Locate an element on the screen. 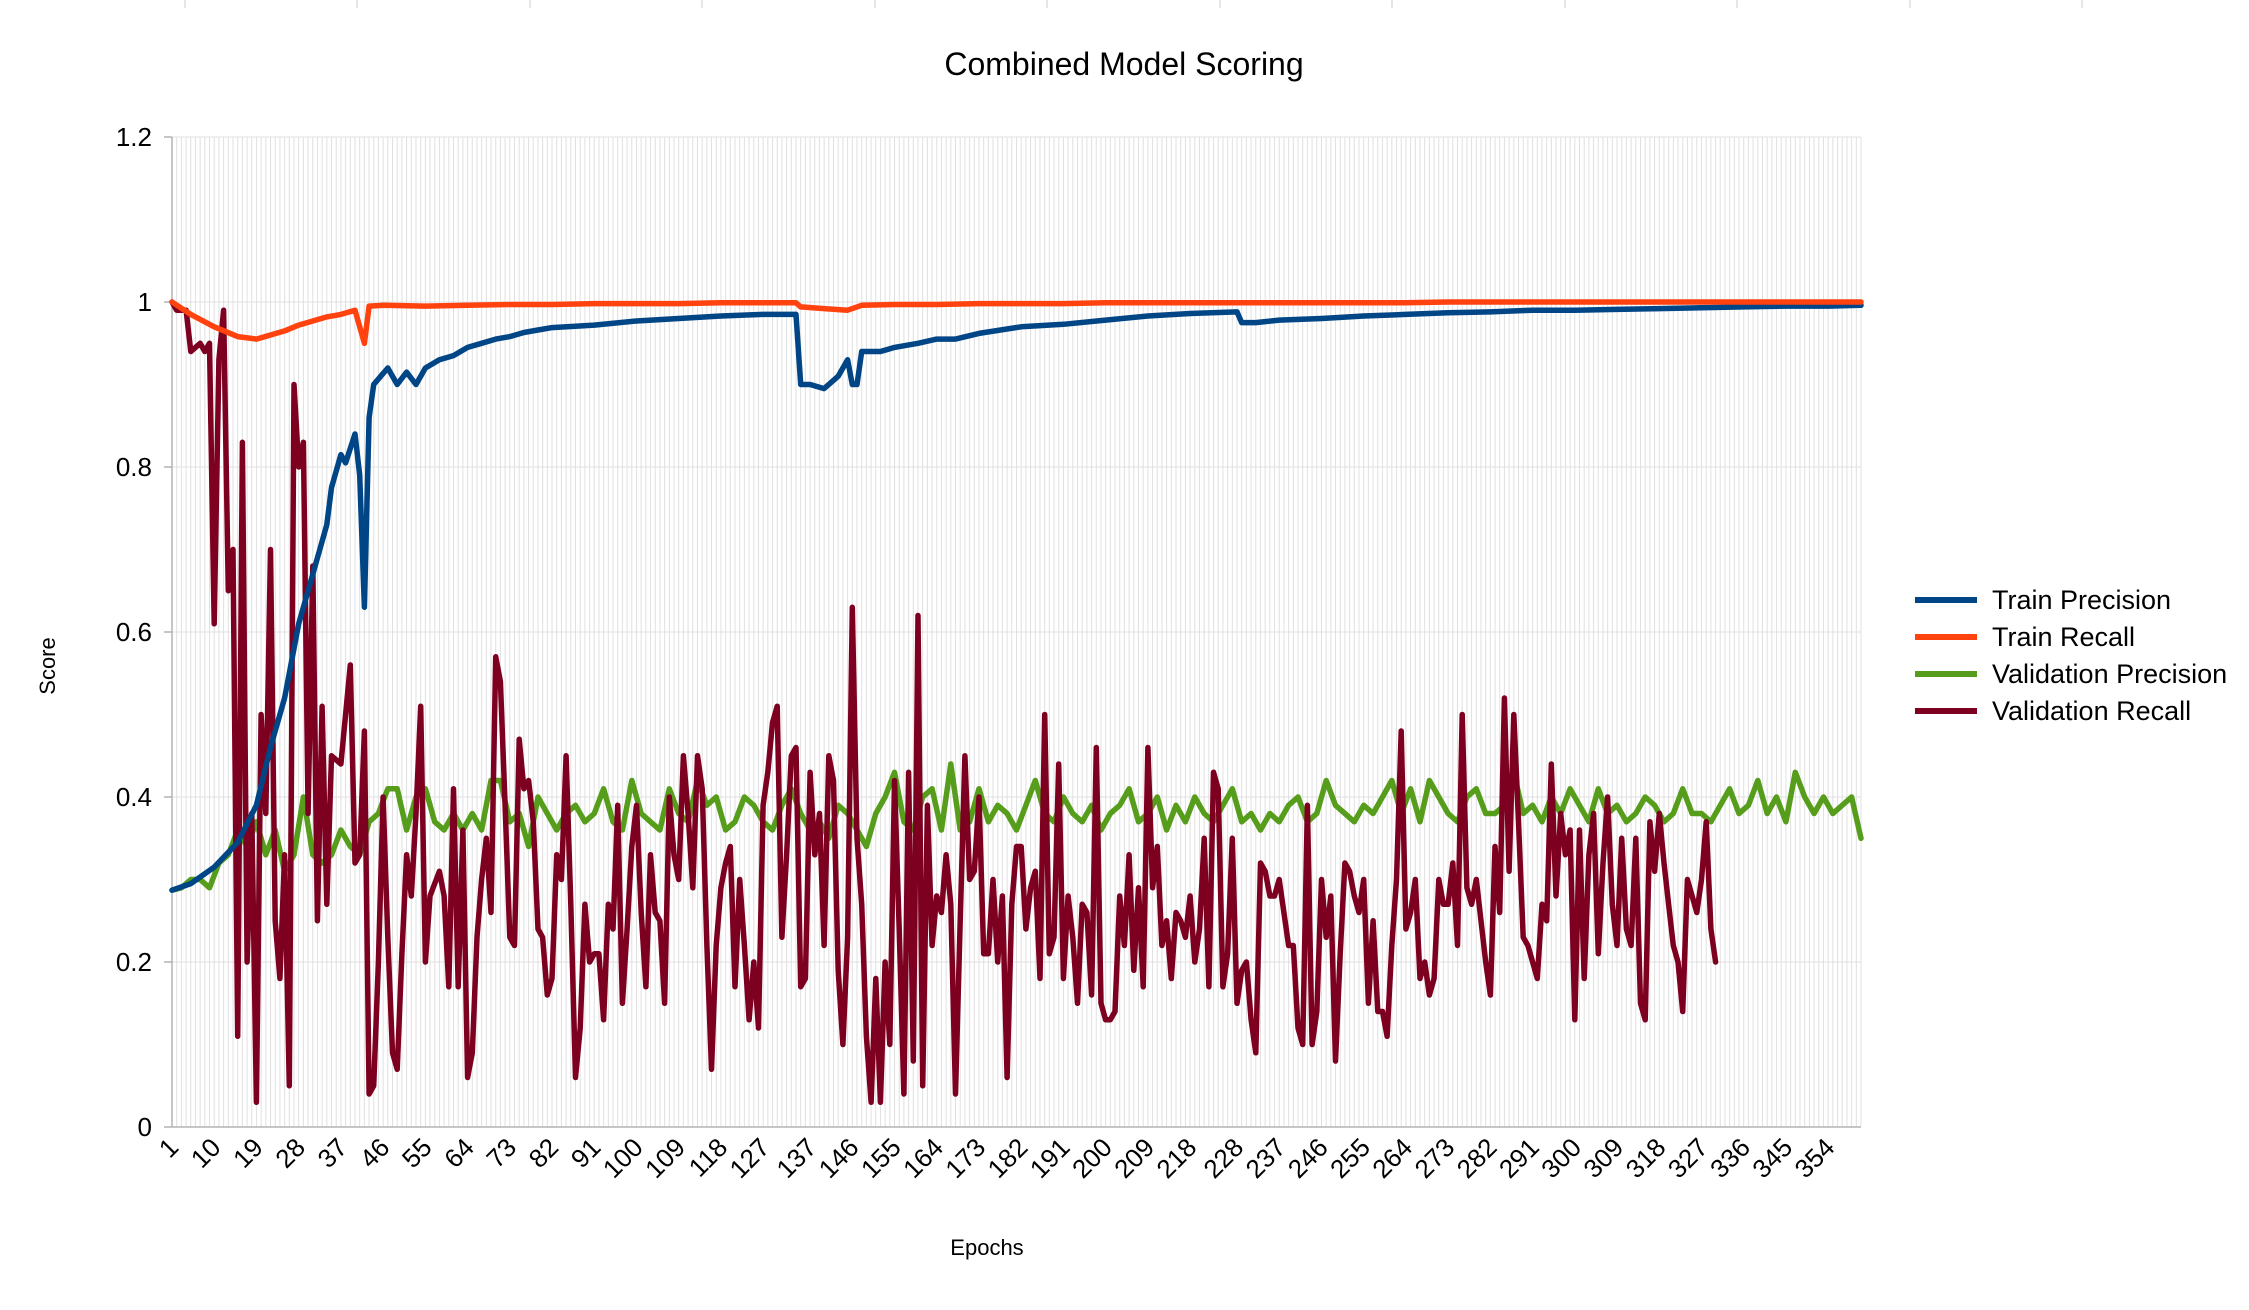 The image size is (2249, 1310). x-tick-label: 345 is located at coordinates (1772, 1158).